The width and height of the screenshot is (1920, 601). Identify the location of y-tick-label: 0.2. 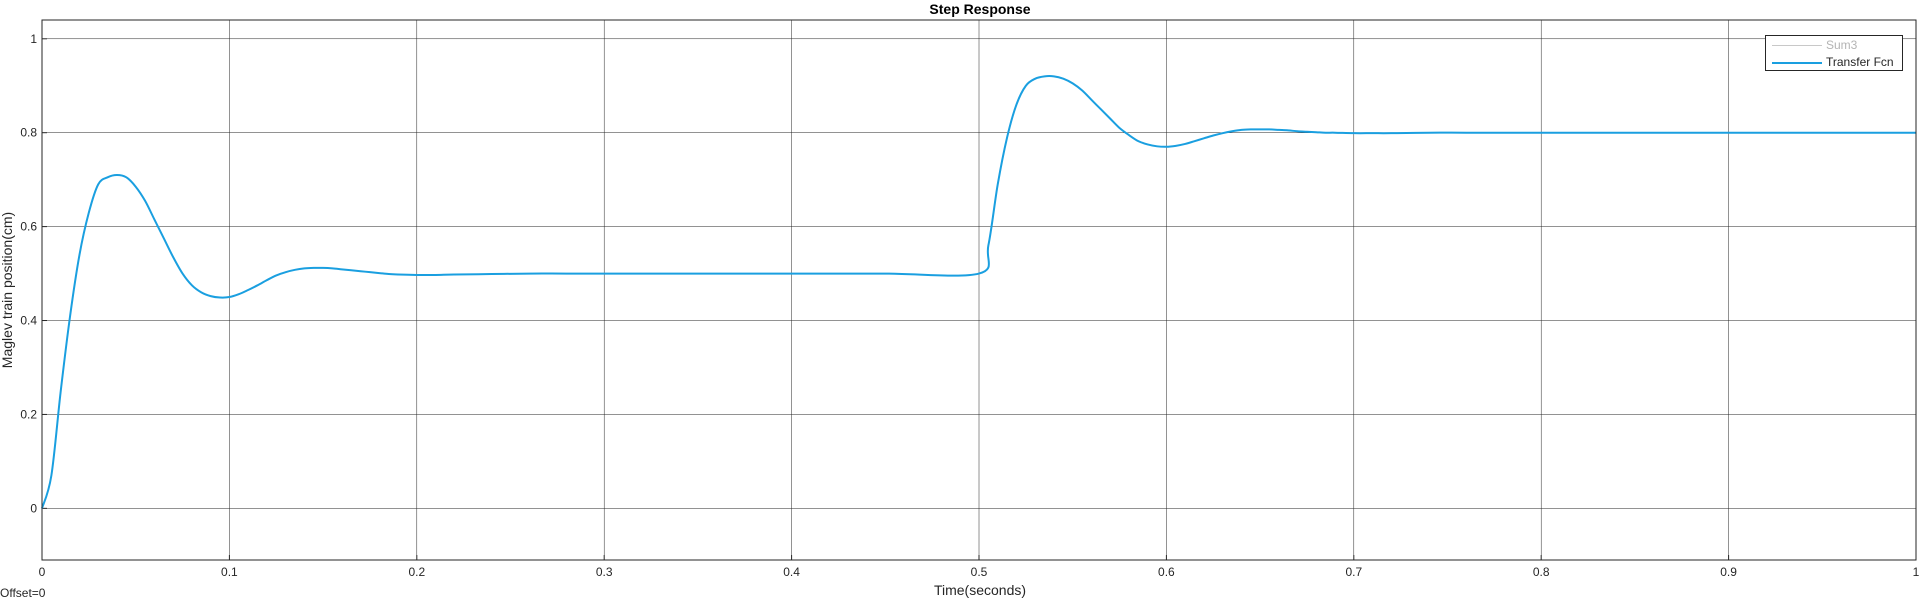
(28, 414).